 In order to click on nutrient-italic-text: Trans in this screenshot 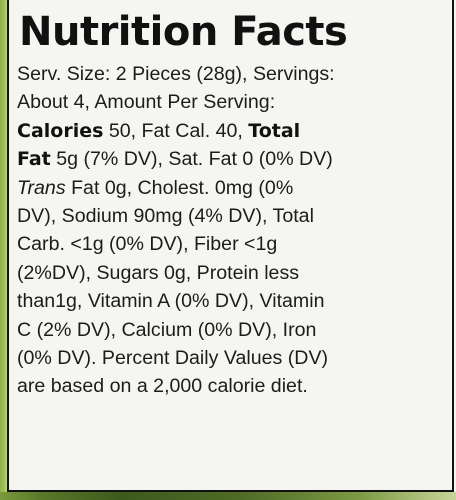, I will do `click(41, 187)`.